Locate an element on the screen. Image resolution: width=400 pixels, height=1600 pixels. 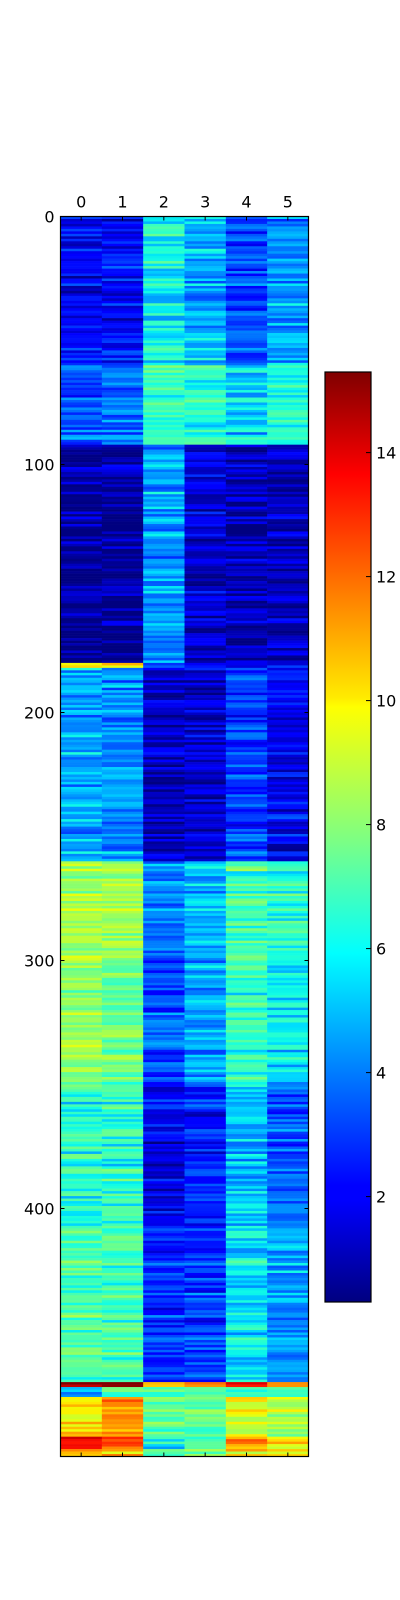
y-tick-label: 0 is located at coordinates (49, 217).